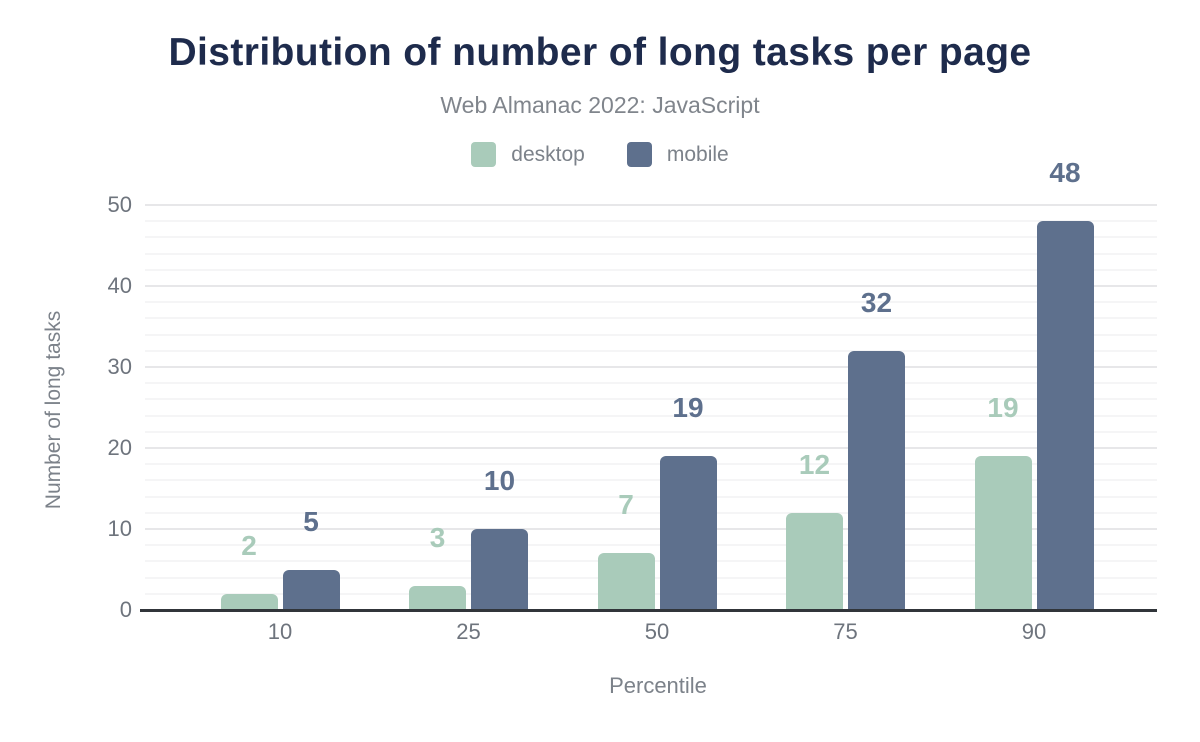  I want to click on x-axis-line, so click(648, 610).